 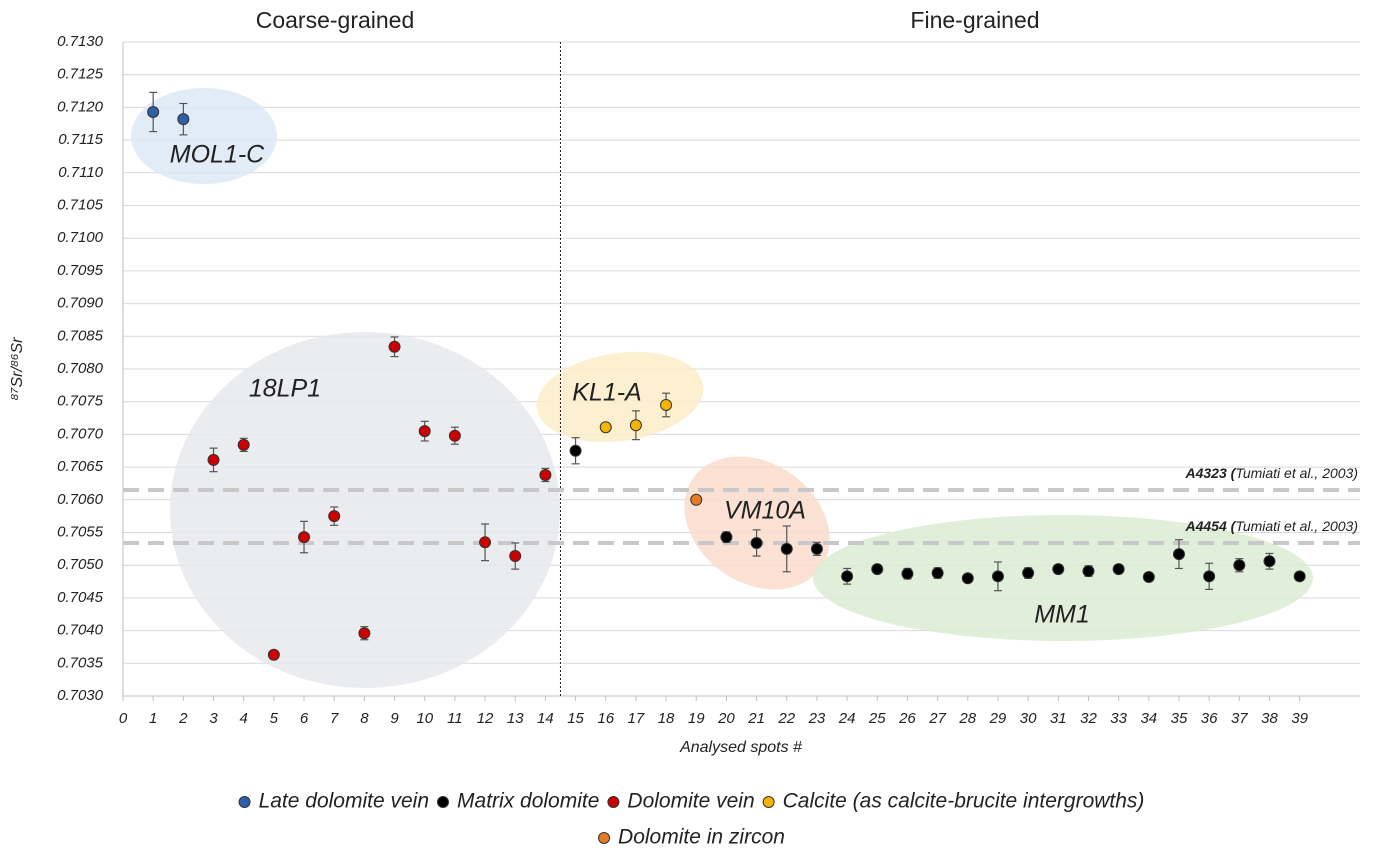 What do you see at coordinates (285, 389) in the screenshot?
I see `group-label: 18LP1` at bounding box center [285, 389].